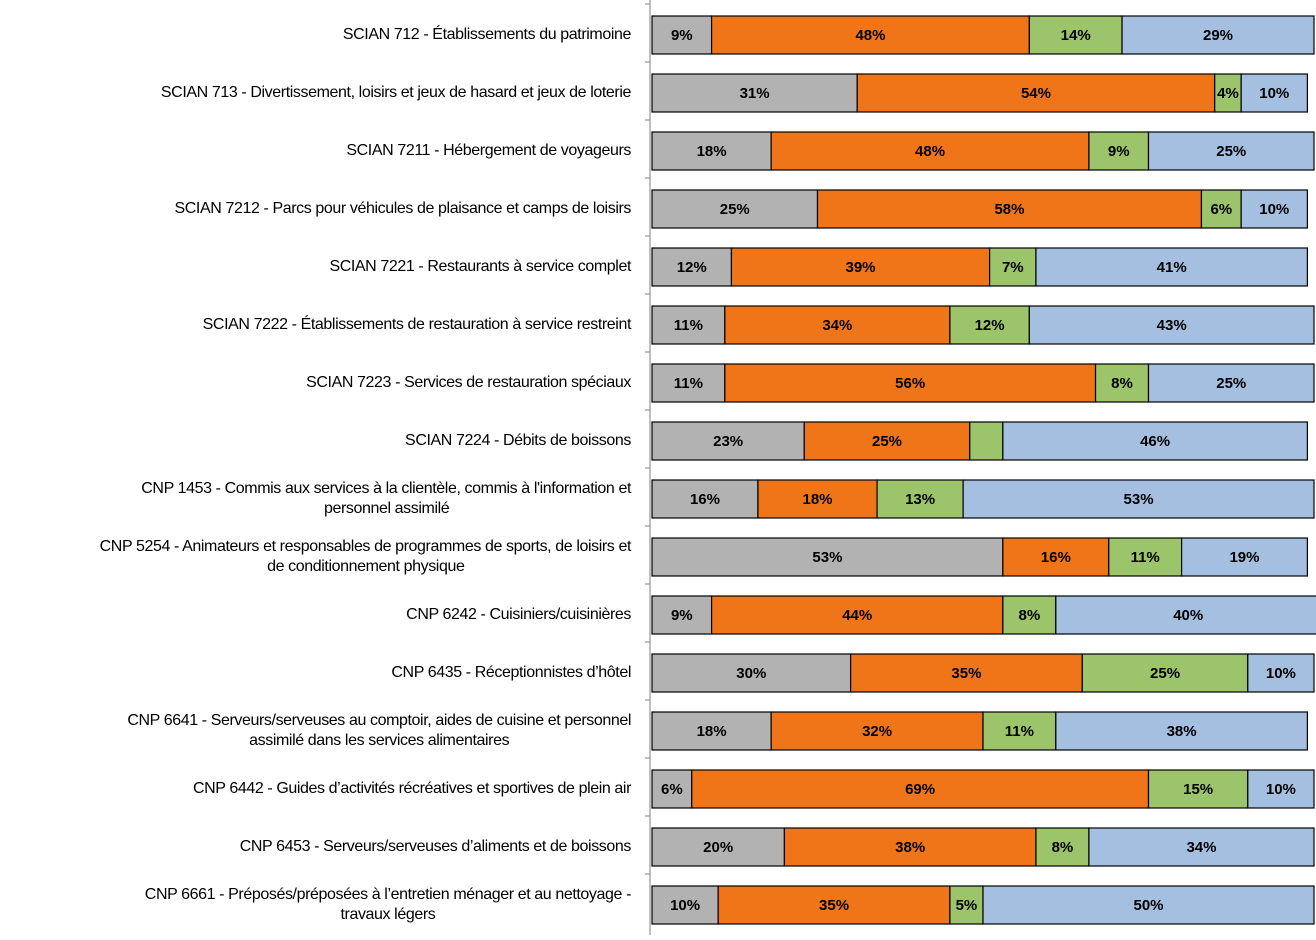 The width and height of the screenshot is (1316, 940). I want to click on data-label: 32%, so click(877, 731).